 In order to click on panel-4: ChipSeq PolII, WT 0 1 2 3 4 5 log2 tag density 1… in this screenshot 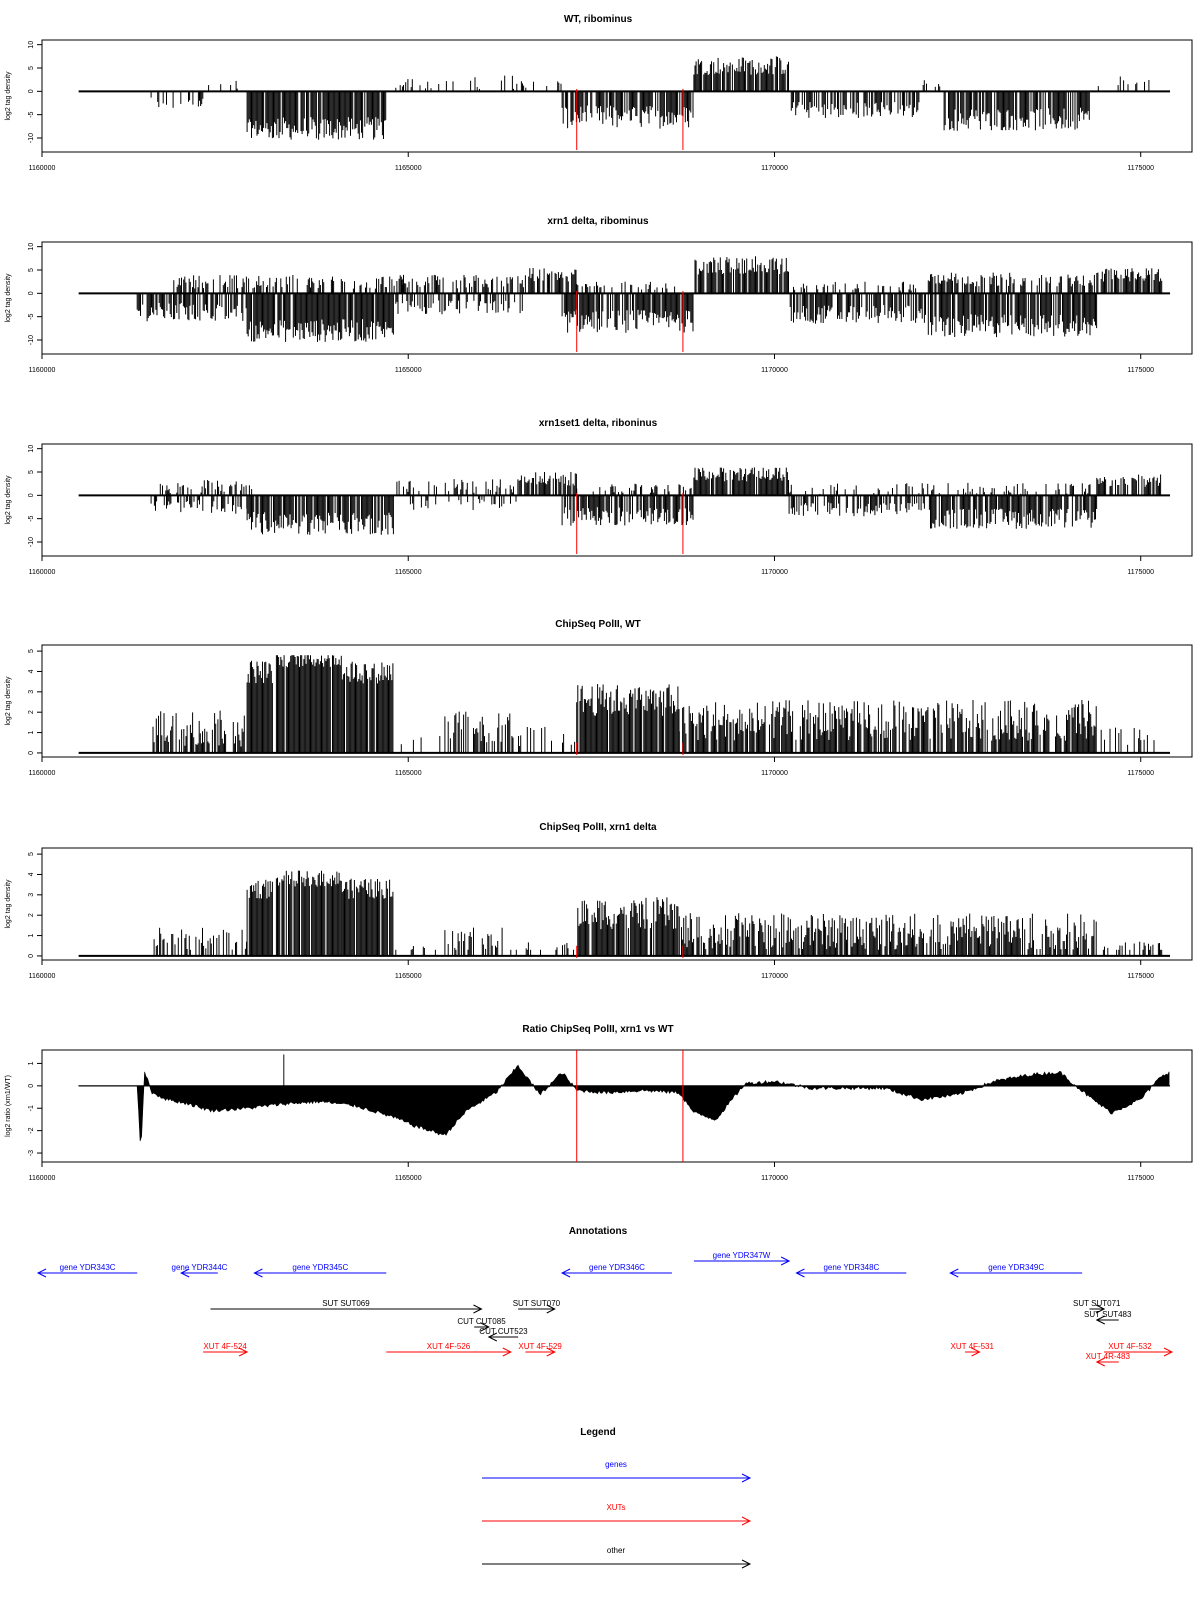, I will do `click(599, 698)`.